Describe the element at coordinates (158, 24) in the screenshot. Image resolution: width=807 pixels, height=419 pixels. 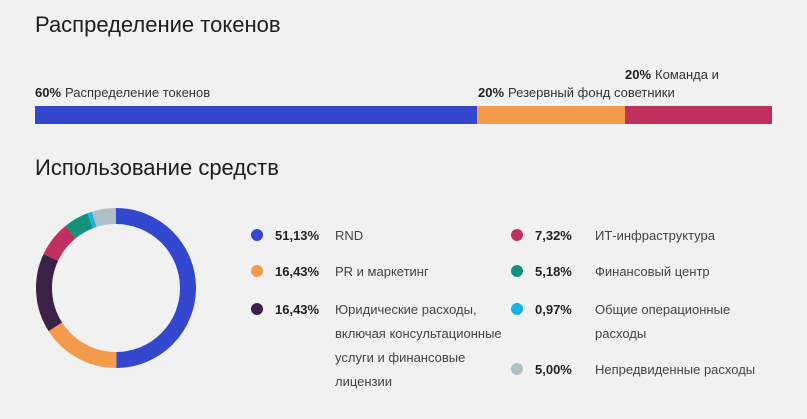
I see `token-distribution-title: Распределение токенов` at that location.